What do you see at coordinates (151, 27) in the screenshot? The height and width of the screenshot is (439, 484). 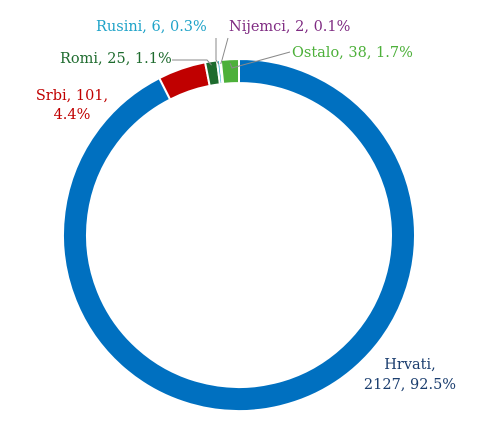 I see `label-rusini: Rusini, 6, 0.3%` at bounding box center [151, 27].